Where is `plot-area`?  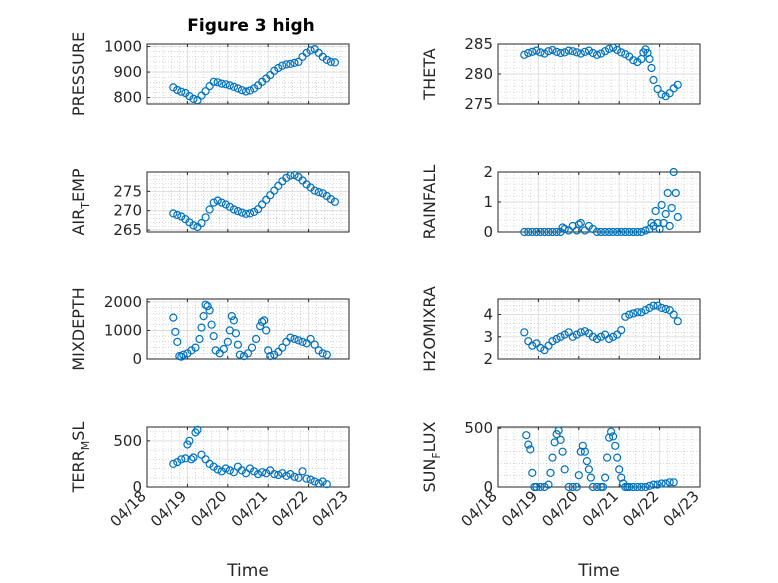
plot-area is located at coordinates (248, 202).